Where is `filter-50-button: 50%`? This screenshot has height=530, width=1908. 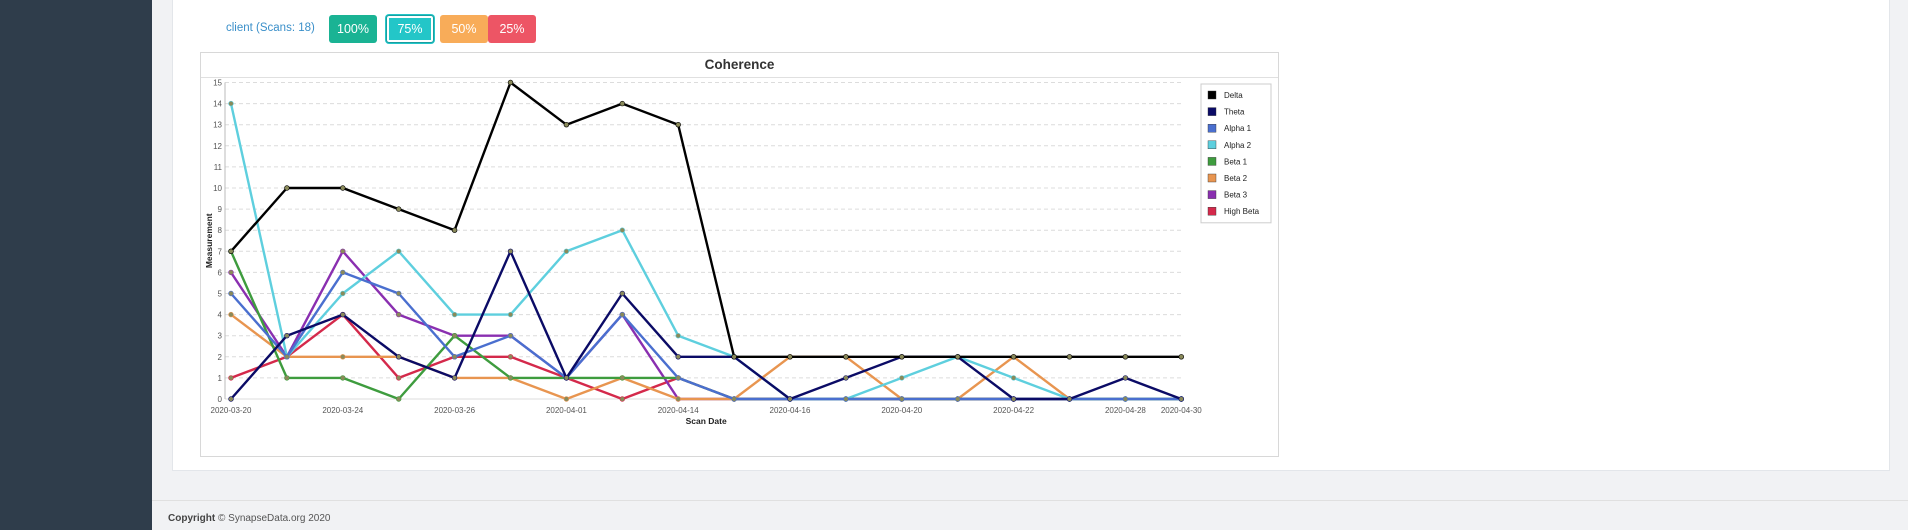
filter-50-button: 50% is located at coordinates (464, 29).